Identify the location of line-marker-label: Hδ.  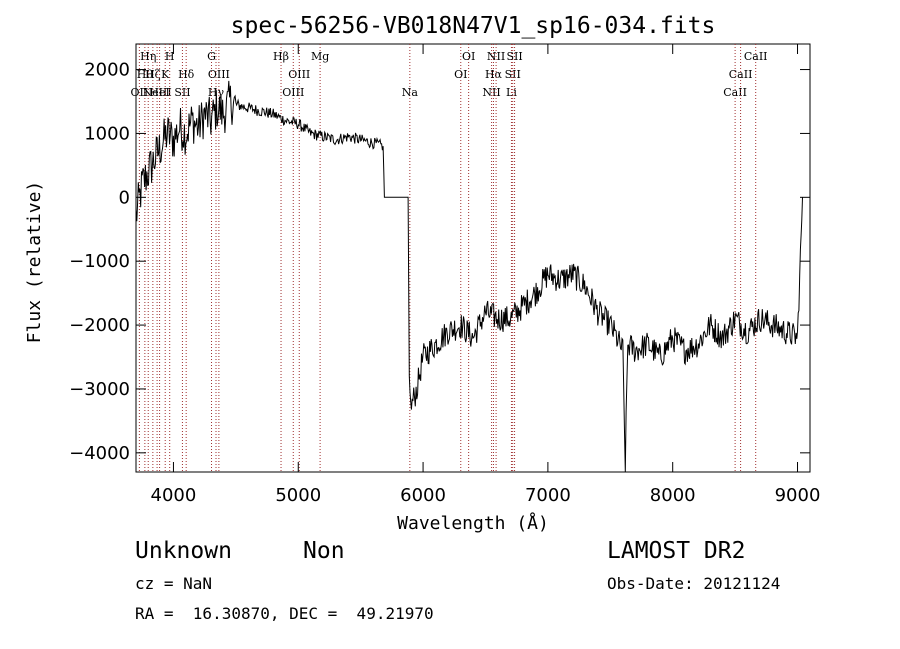
(186, 74).